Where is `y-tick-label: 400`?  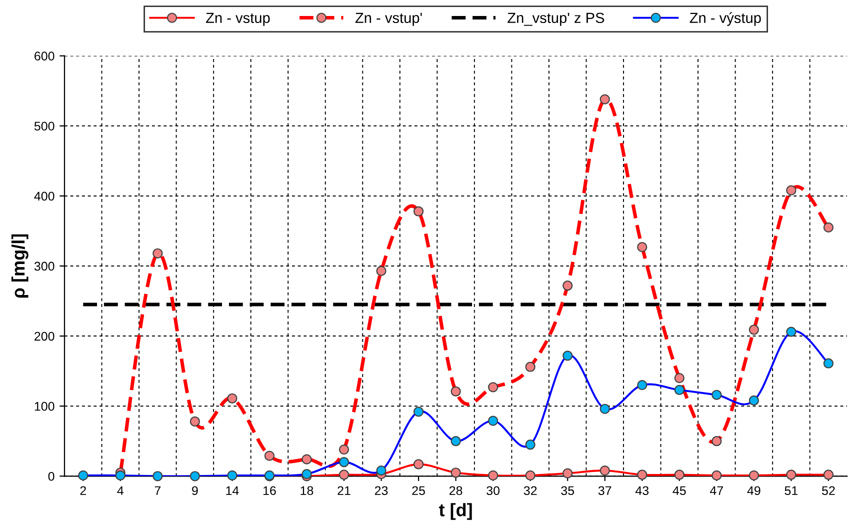 y-tick-label: 400 is located at coordinates (44, 196).